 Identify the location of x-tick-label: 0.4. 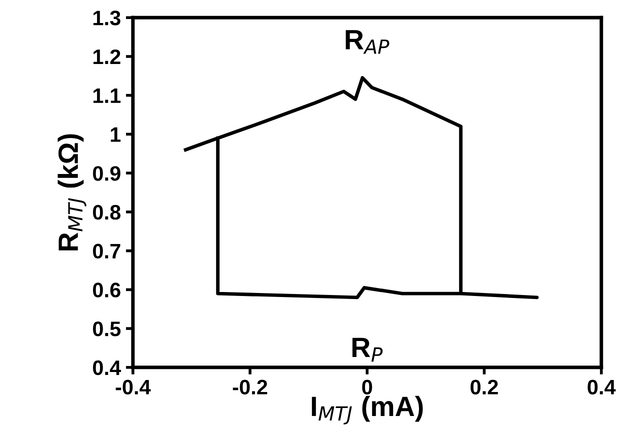
(602, 387).